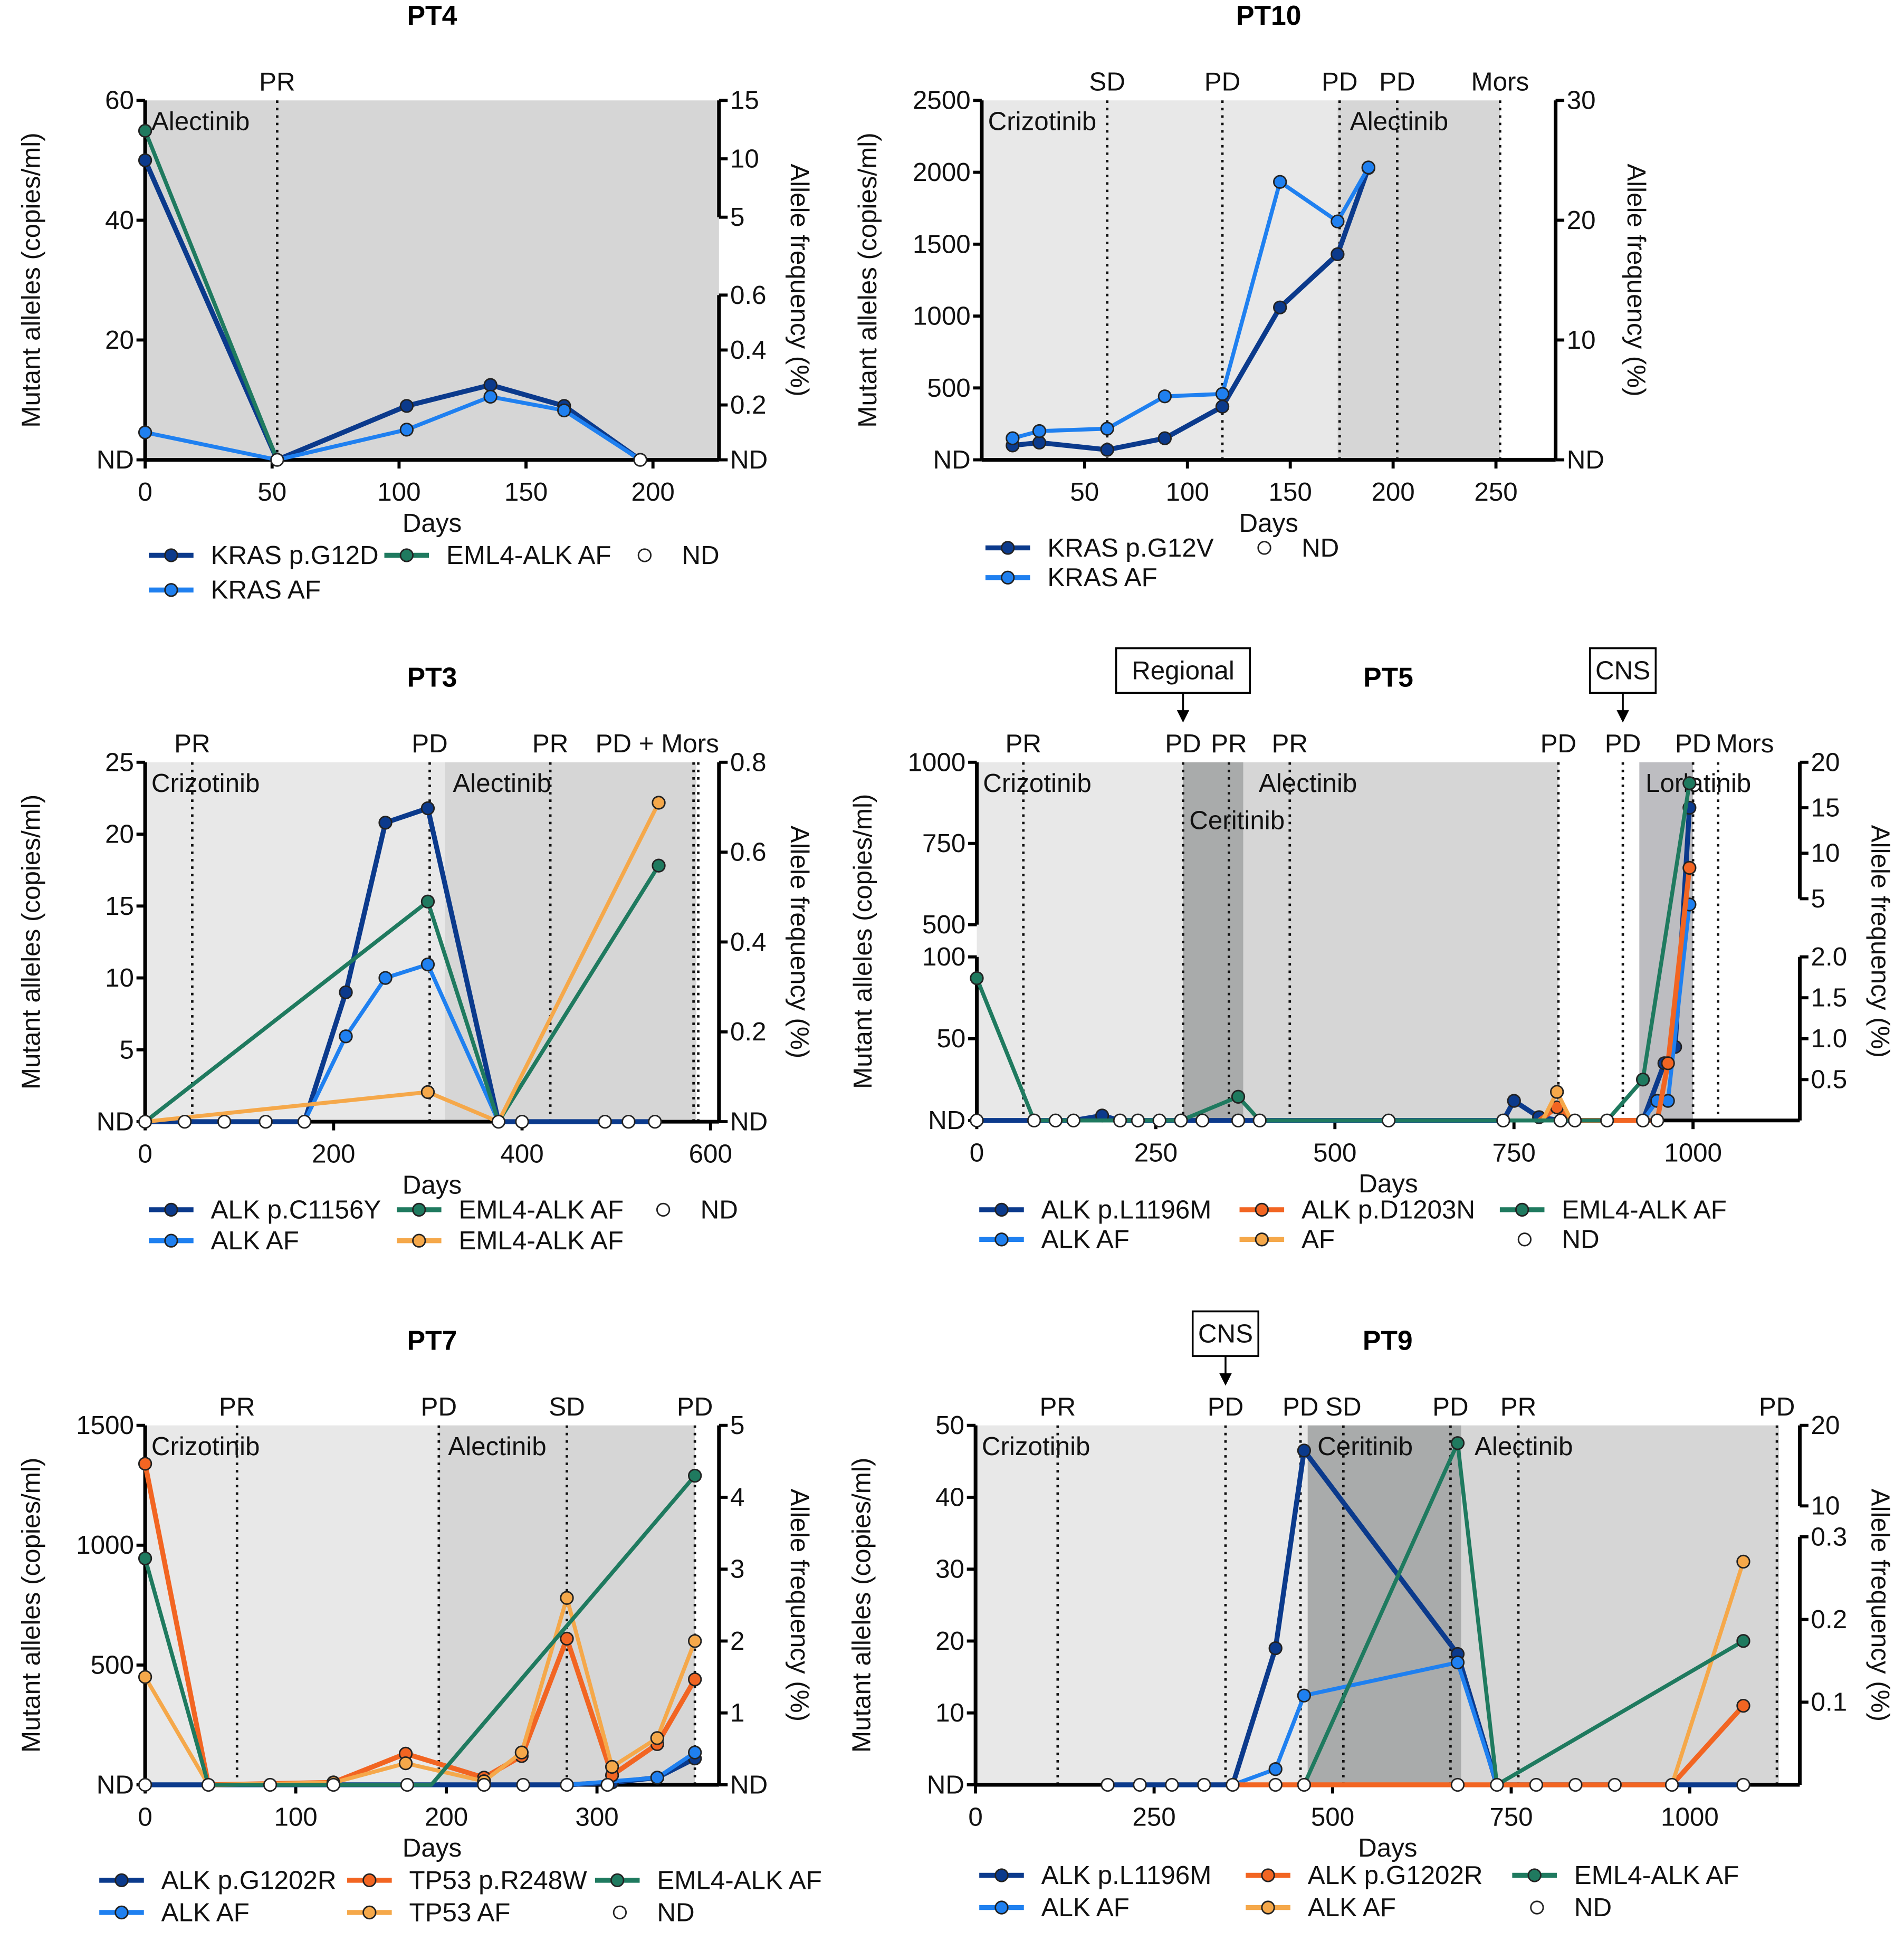 The image size is (1904, 1941). What do you see at coordinates (467, 1880) in the screenshot?
I see `legend-item: TP53 p.R248W` at bounding box center [467, 1880].